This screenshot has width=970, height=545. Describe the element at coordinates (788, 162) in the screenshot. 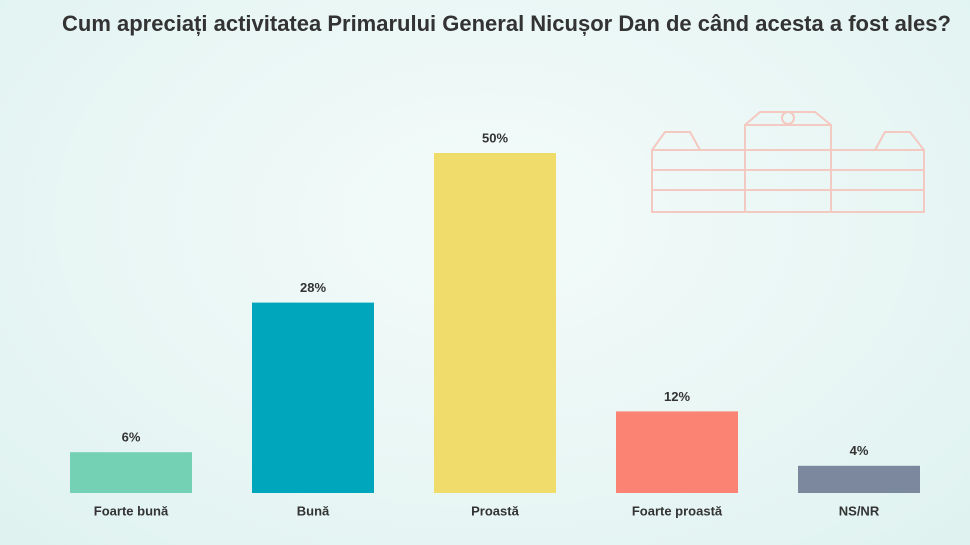

I see `building-illustration` at that location.